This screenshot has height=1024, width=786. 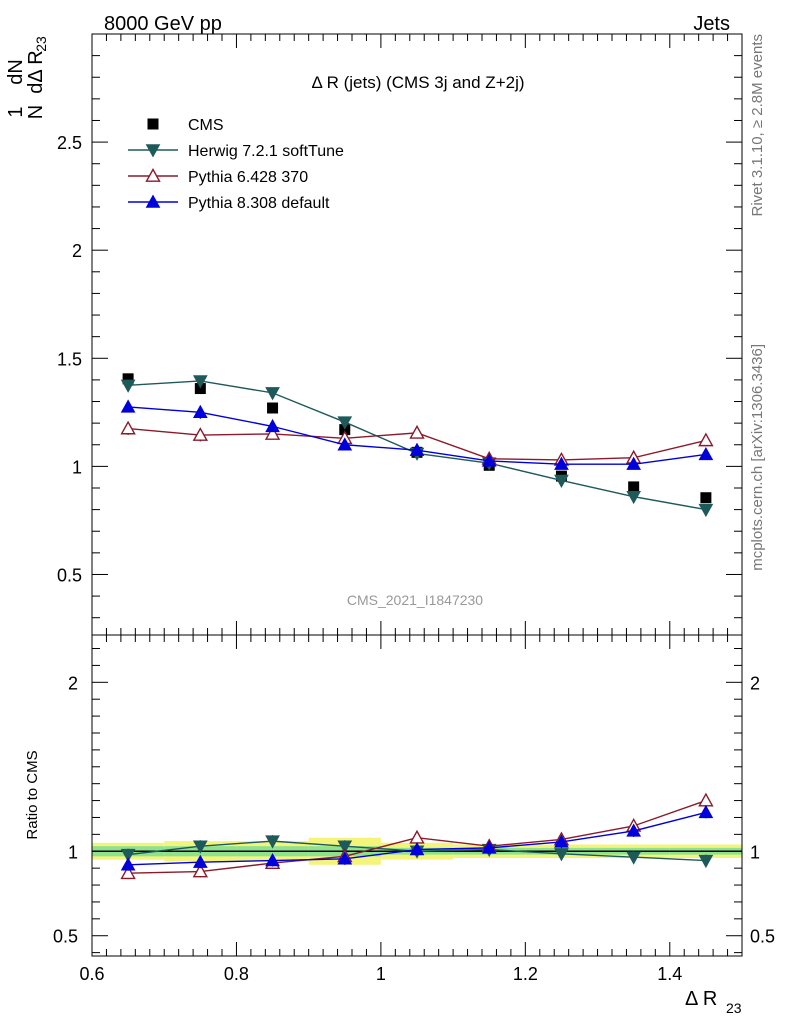 I want to click on x-axis-label: Δ R 23, so click(x=713, y=1002).